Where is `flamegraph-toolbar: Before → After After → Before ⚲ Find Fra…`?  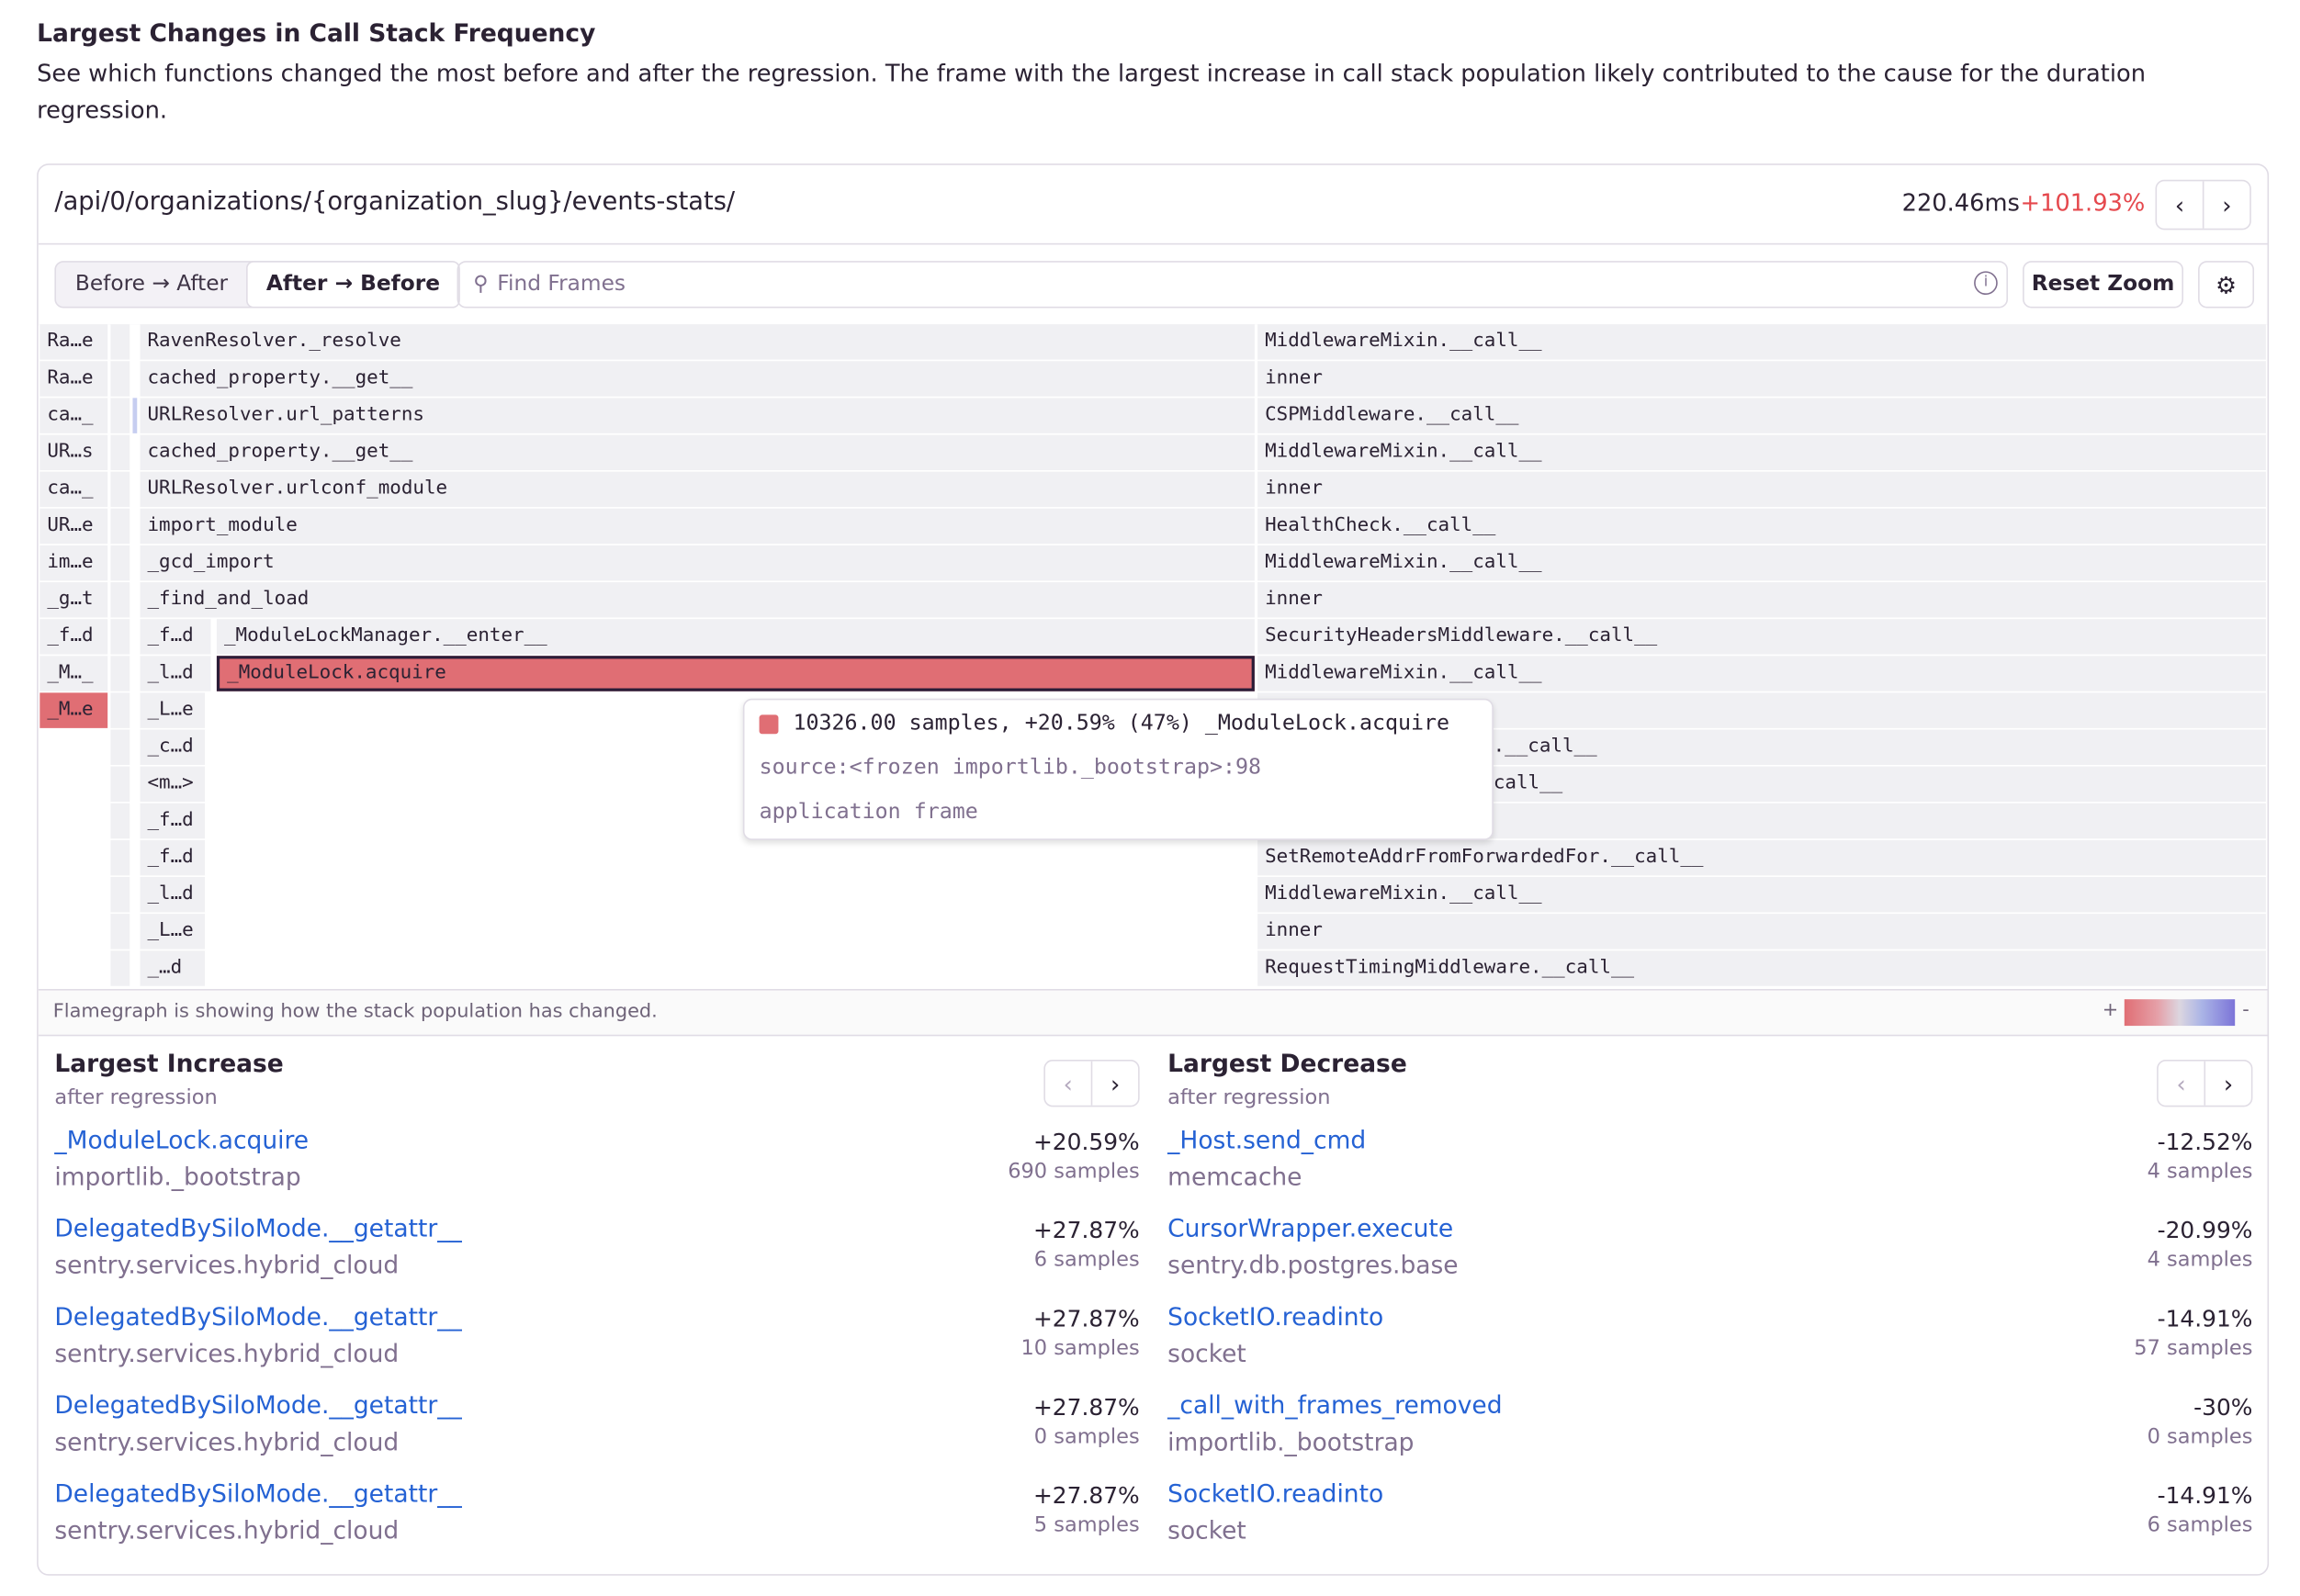
flamegraph-toolbar: Before → After After → Before ⚲ Find Fra… is located at coordinates (1153, 285).